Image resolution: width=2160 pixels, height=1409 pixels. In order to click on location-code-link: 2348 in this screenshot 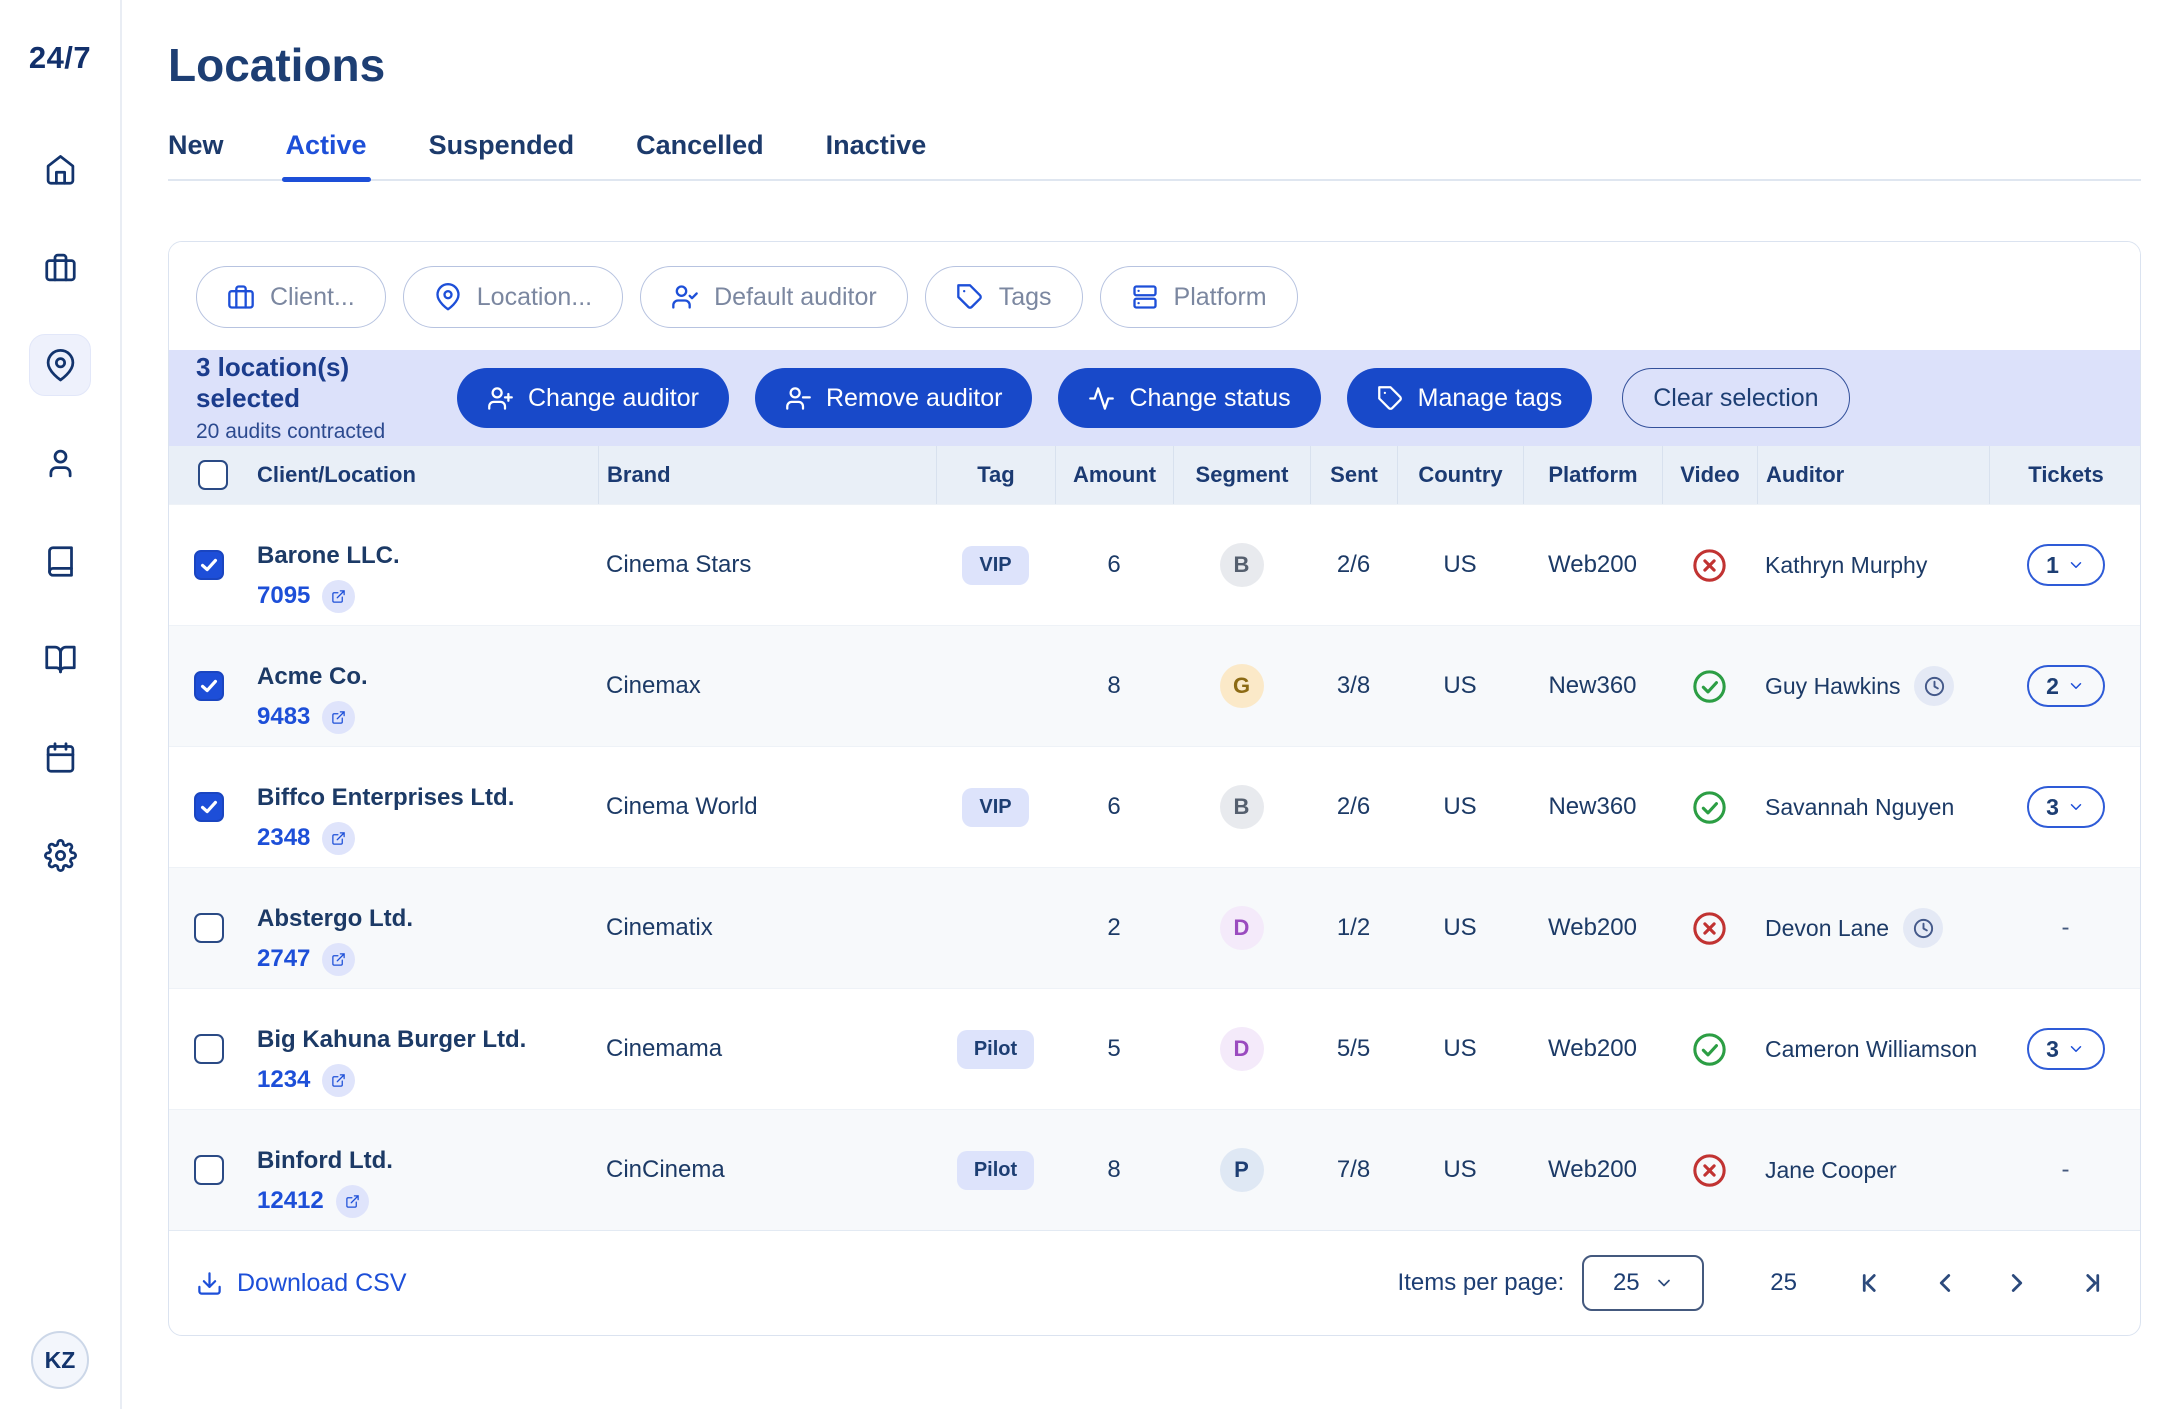, I will do `click(284, 837)`.